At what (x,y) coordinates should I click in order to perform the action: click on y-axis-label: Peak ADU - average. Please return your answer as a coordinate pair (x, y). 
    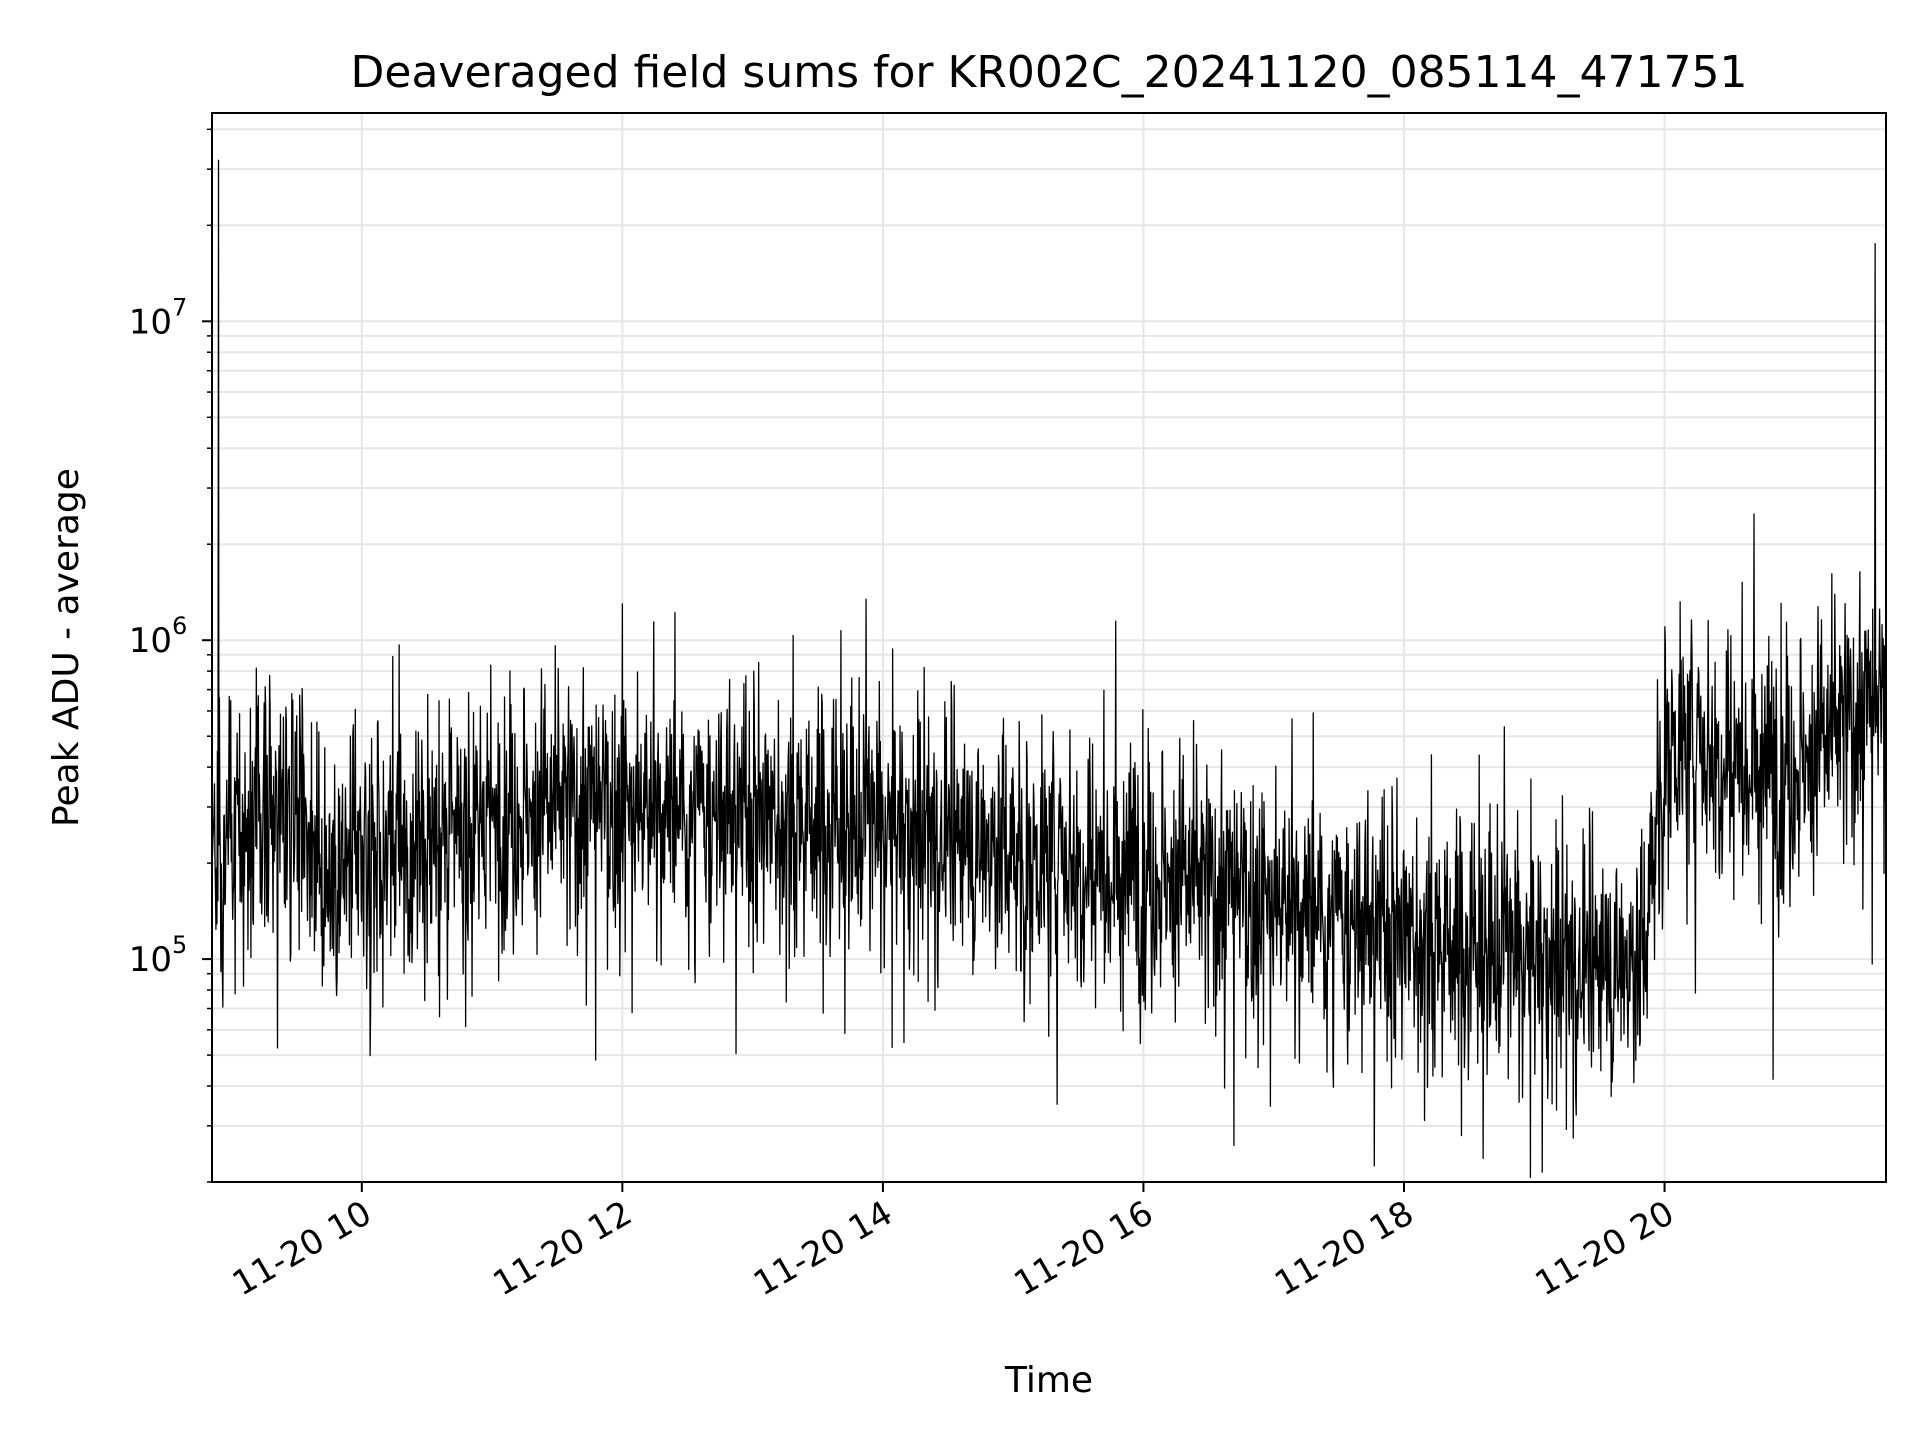
    Looking at the image, I should click on (66, 647).